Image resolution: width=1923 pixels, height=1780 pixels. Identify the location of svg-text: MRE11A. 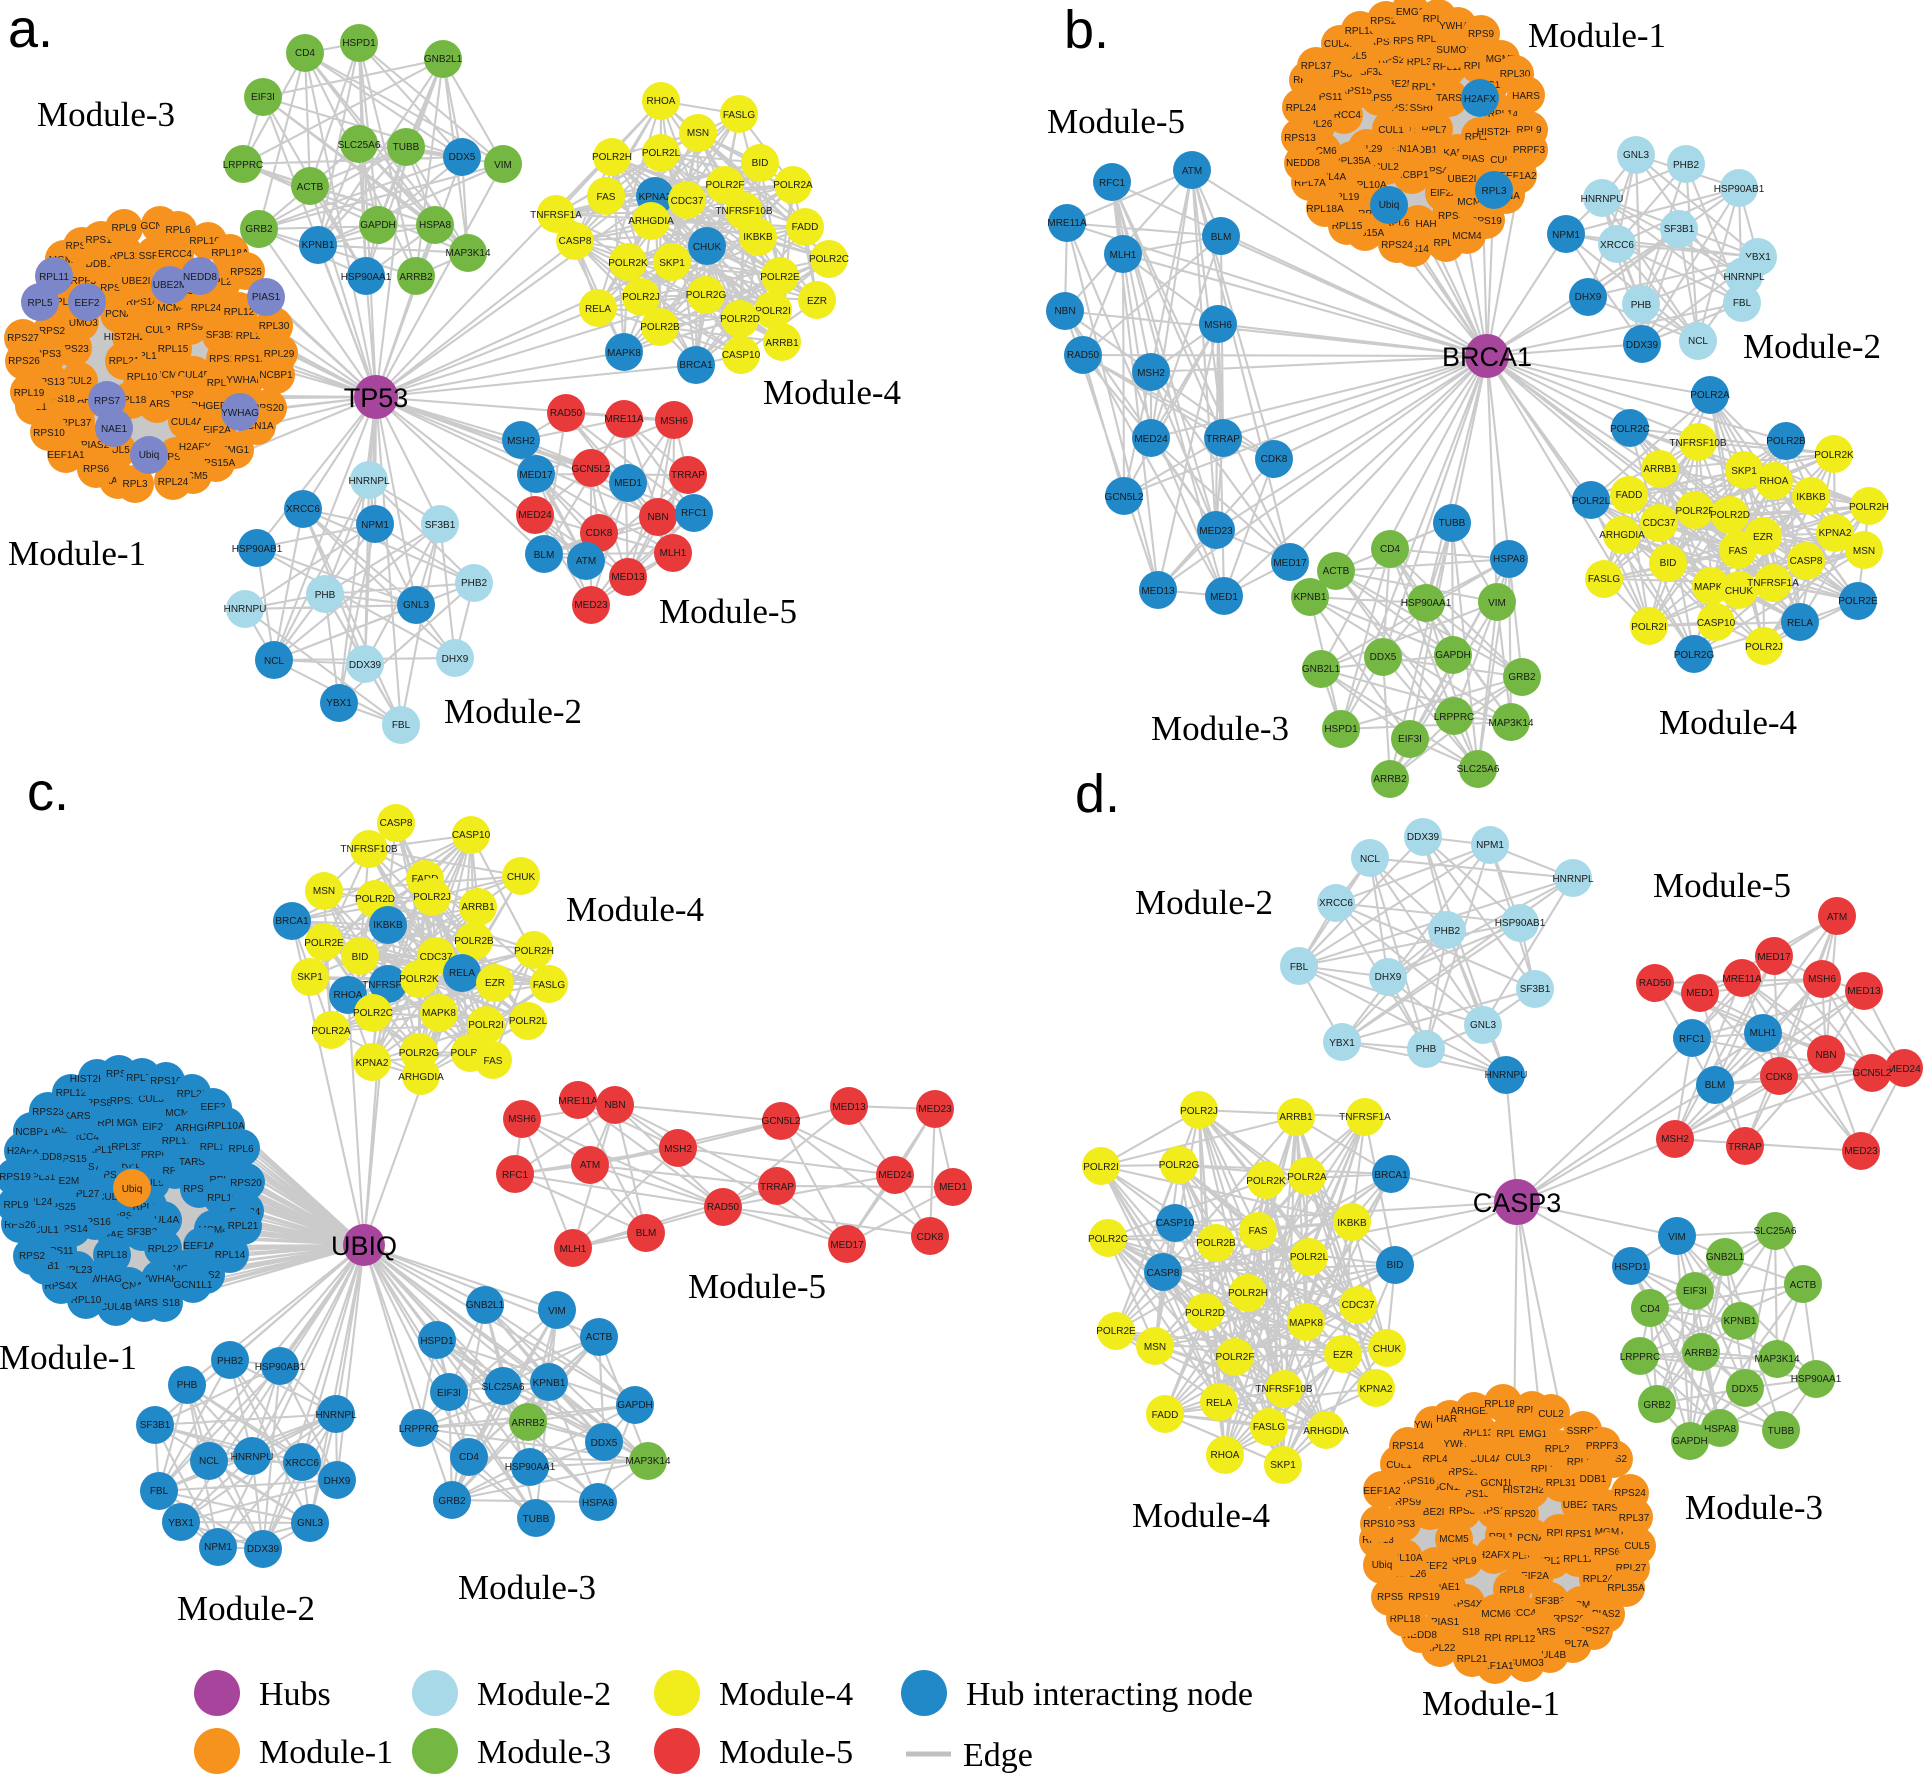
(1067, 223).